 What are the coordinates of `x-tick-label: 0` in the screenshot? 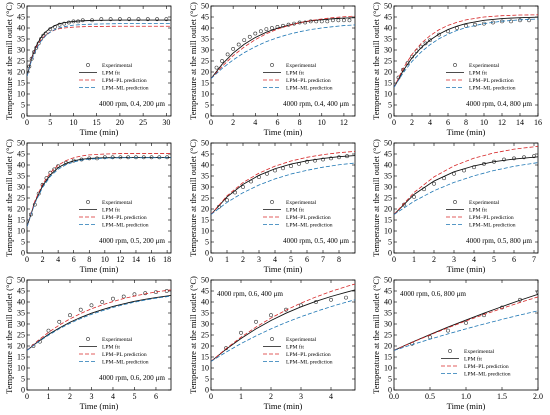 It's located at (394, 122).